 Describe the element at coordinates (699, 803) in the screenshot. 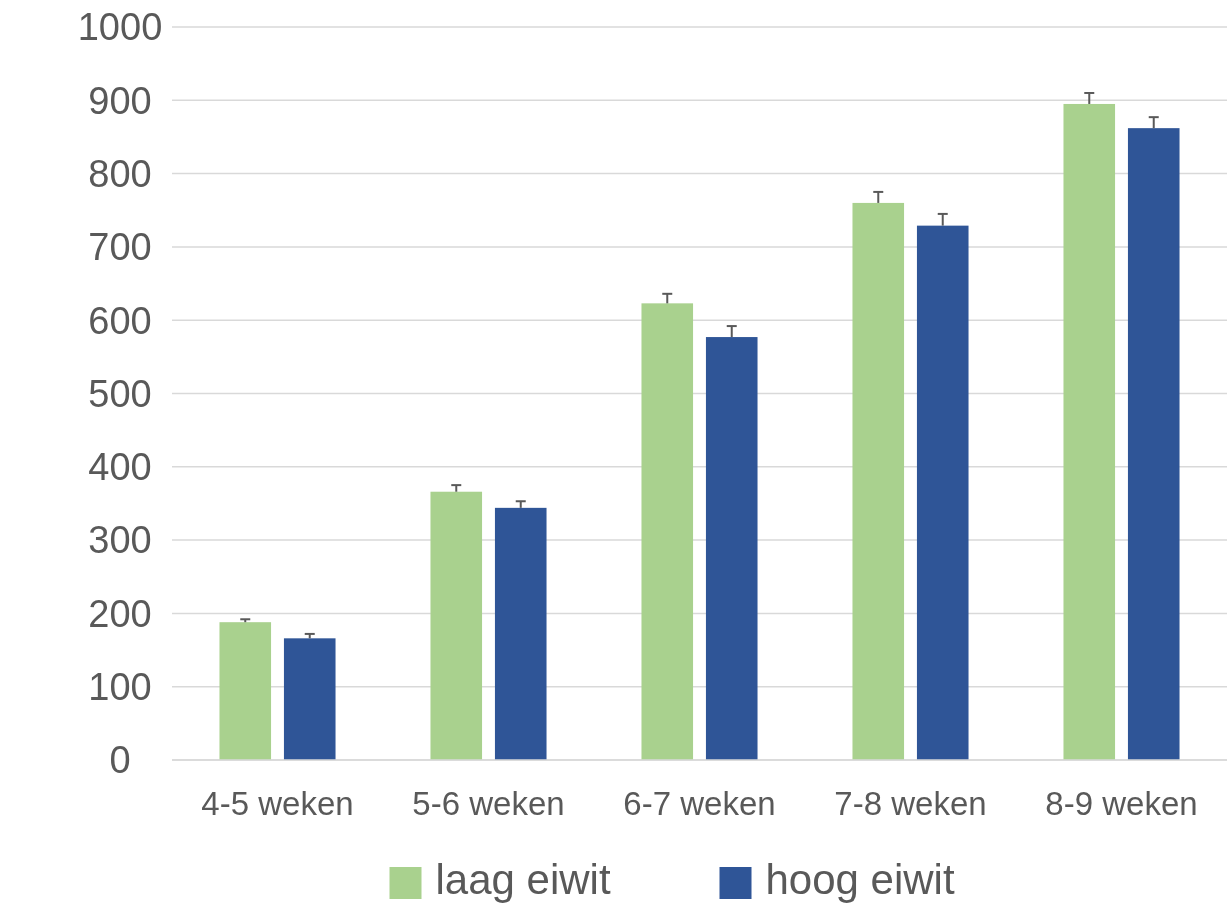

I see `x-tick-label: 6-7 weken` at that location.